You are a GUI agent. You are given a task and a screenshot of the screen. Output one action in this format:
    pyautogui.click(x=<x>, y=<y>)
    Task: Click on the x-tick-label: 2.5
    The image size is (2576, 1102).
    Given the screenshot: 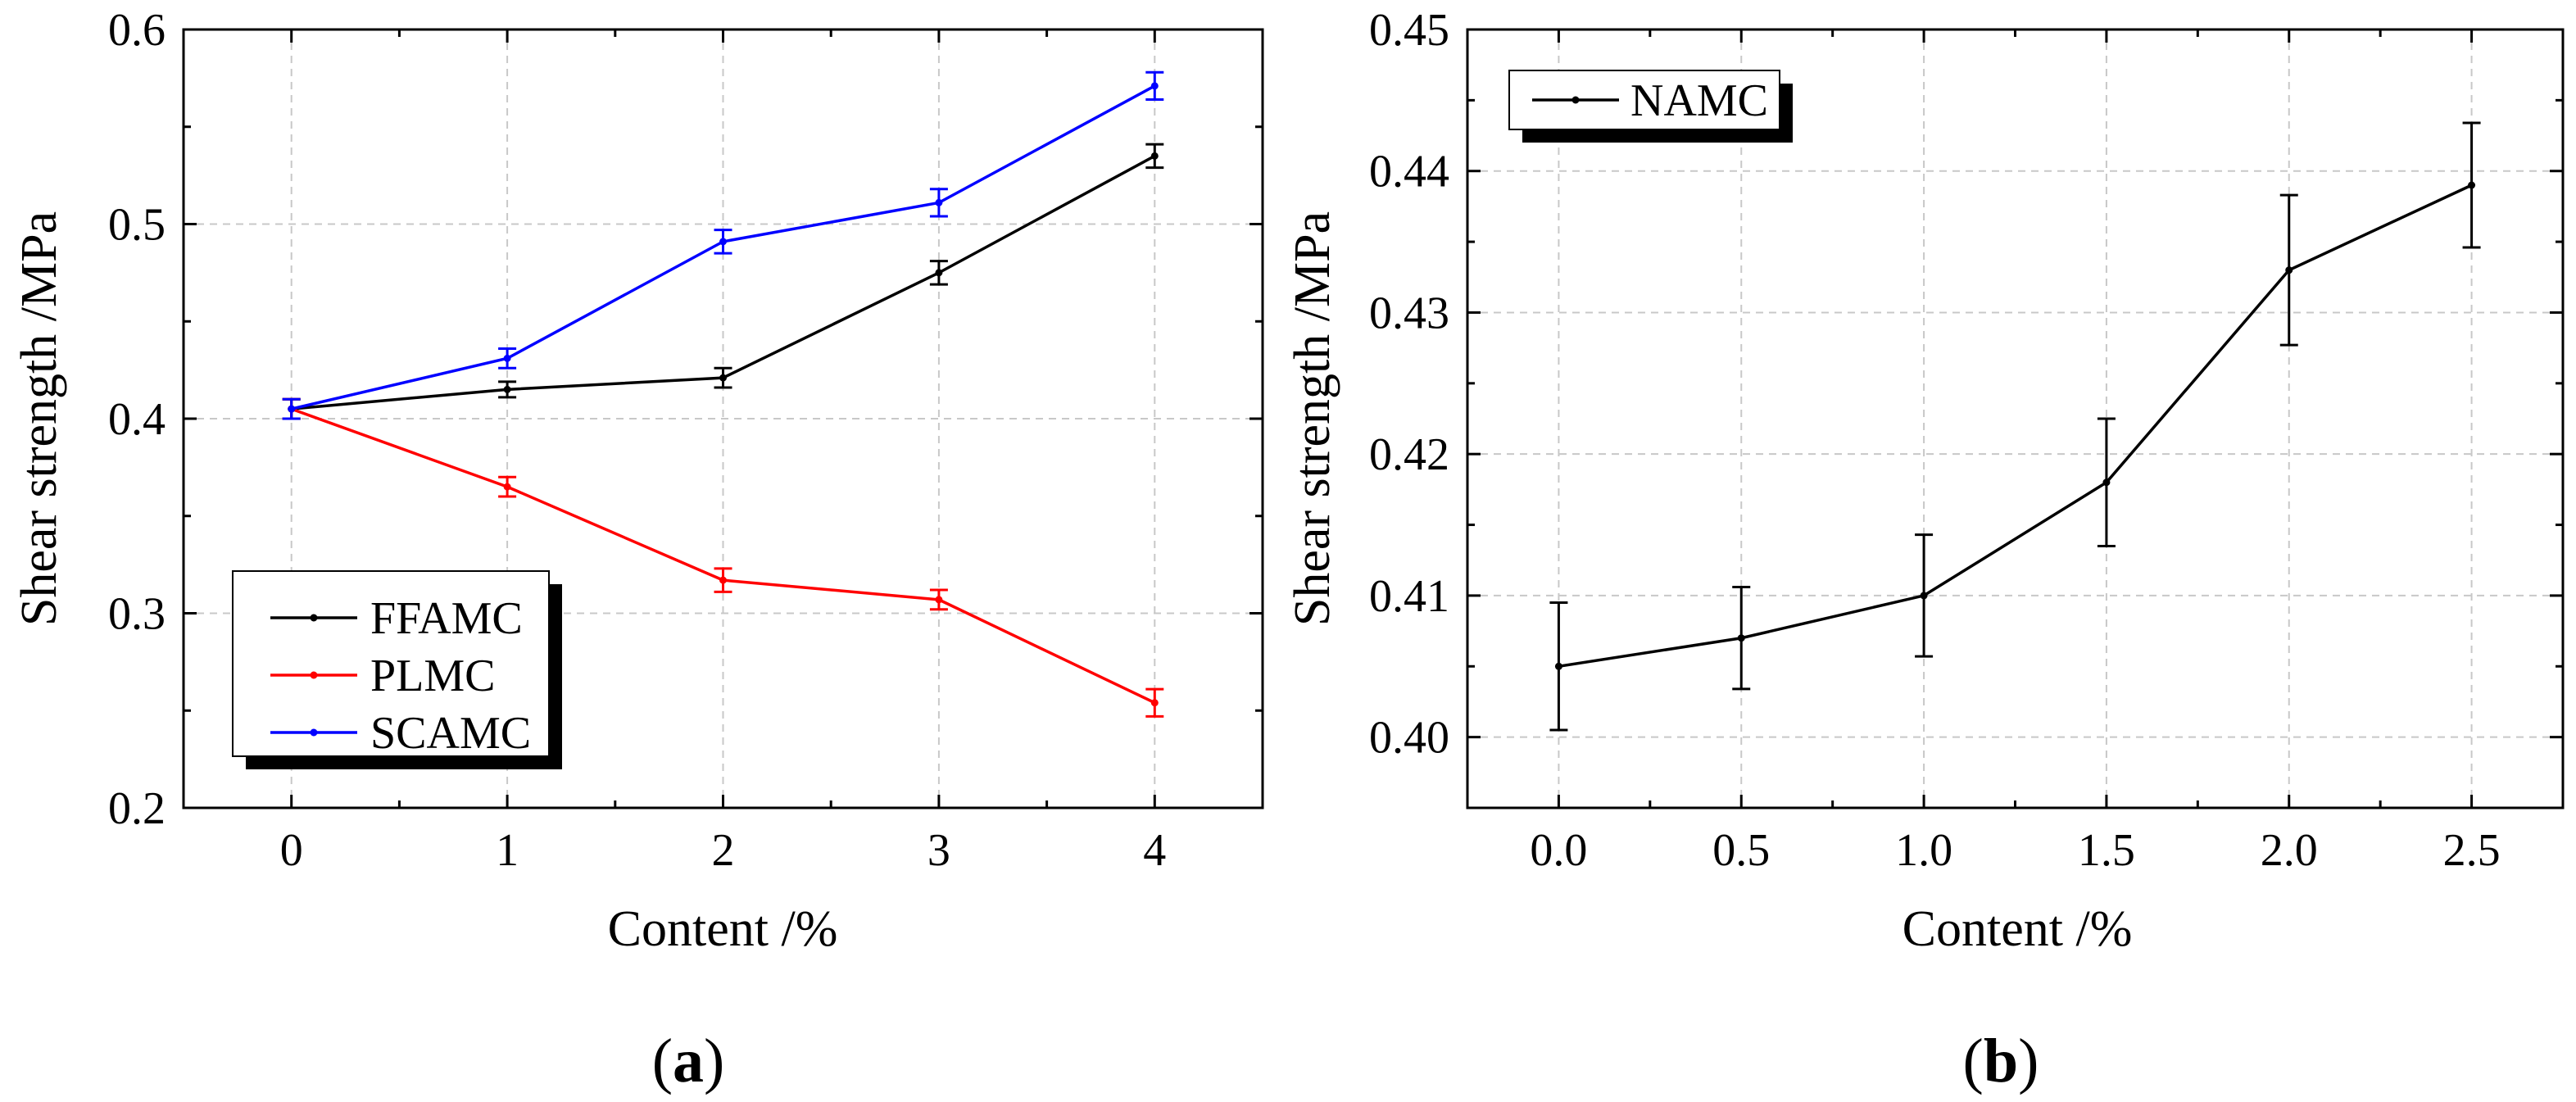 What is the action you would take?
    pyautogui.click(x=2472, y=851)
    